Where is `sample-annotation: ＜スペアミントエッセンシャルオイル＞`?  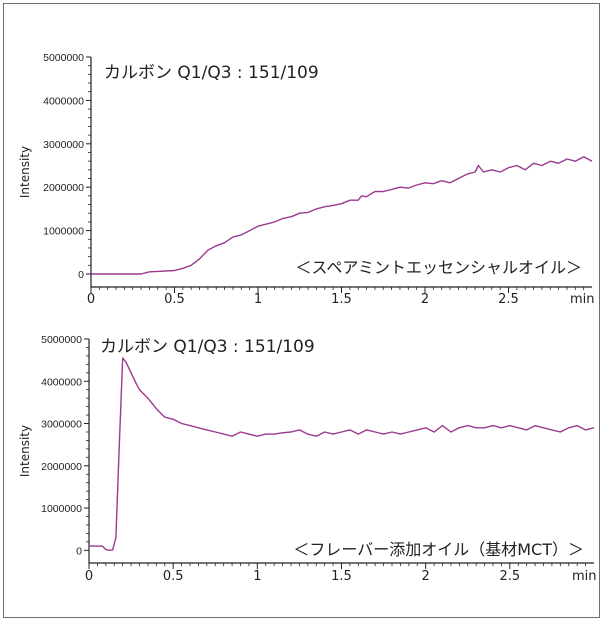
sample-annotation: ＜スペアミントエッセンシャルオイル＞ is located at coordinates (438, 267).